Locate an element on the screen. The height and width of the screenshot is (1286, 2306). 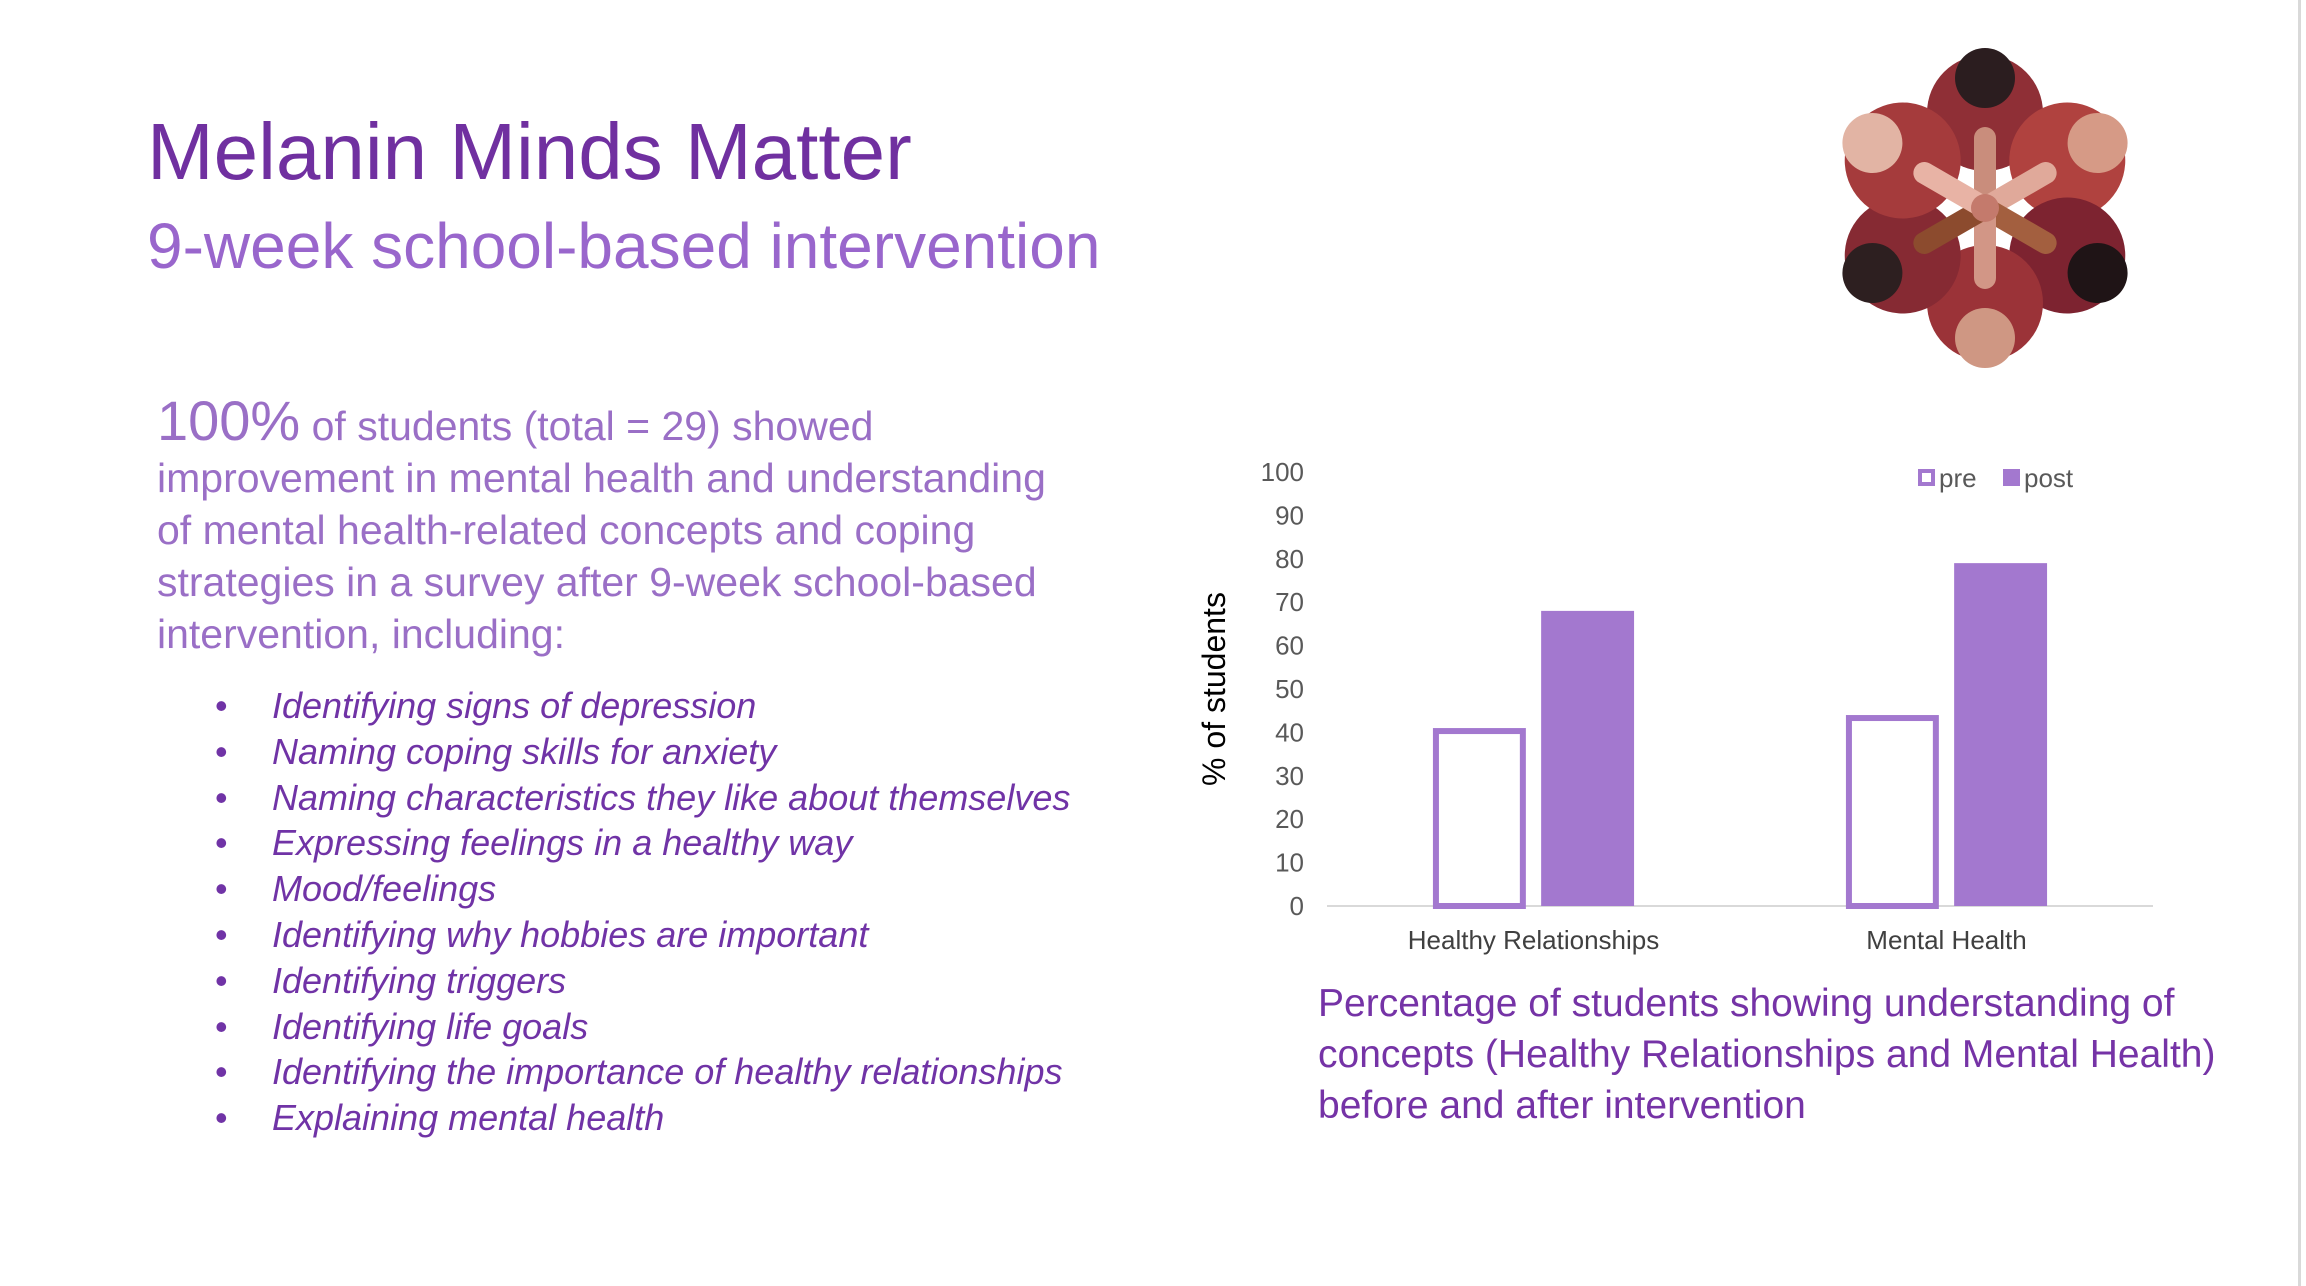
x-tick-label: Healthy Relationships is located at coordinates (1533, 940).